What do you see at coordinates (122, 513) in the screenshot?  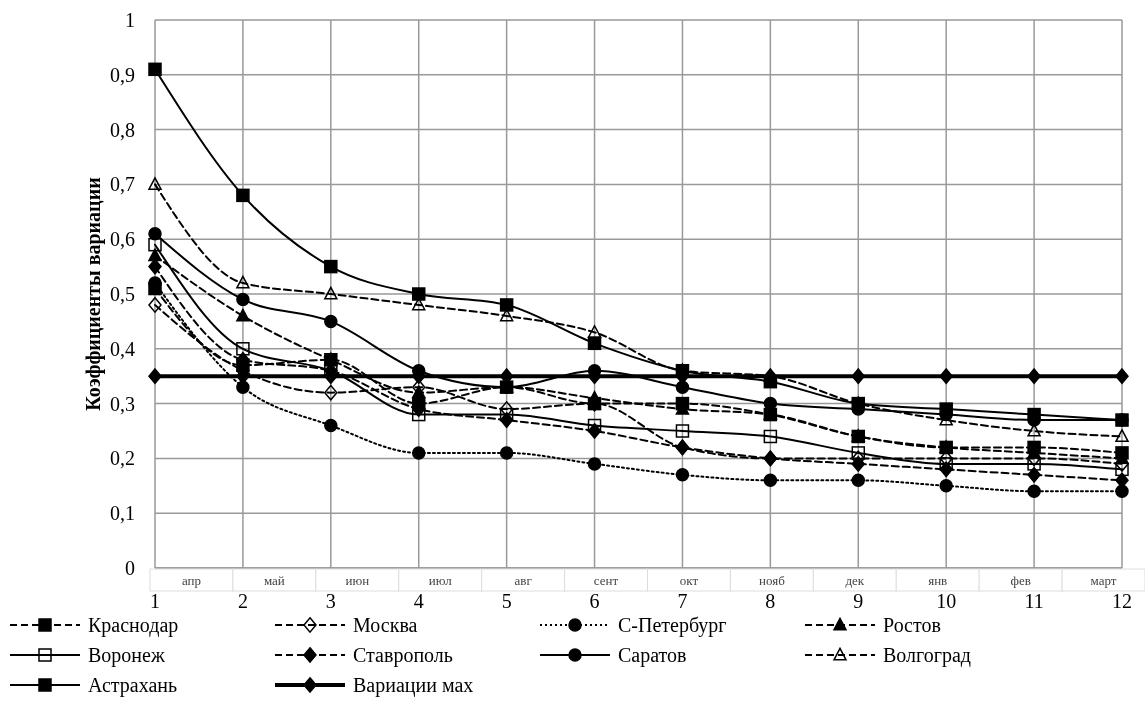 I see `y-tick-label: 0,1` at bounding box center [122, 513].